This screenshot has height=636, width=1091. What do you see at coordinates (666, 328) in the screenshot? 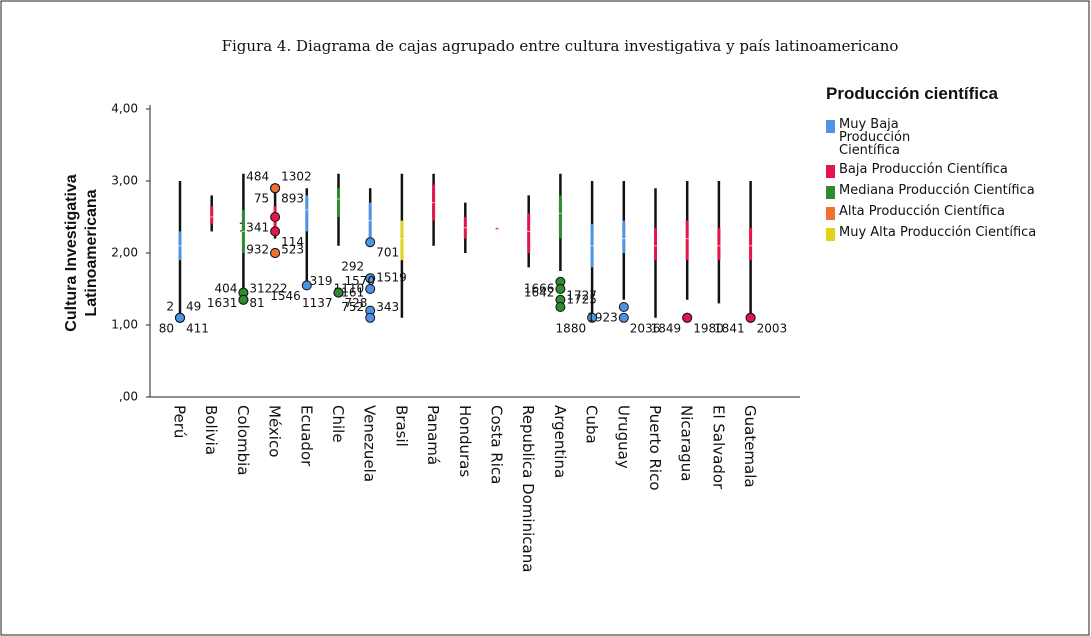
I see `case-label: 1849` at bounding box center [666, 328].